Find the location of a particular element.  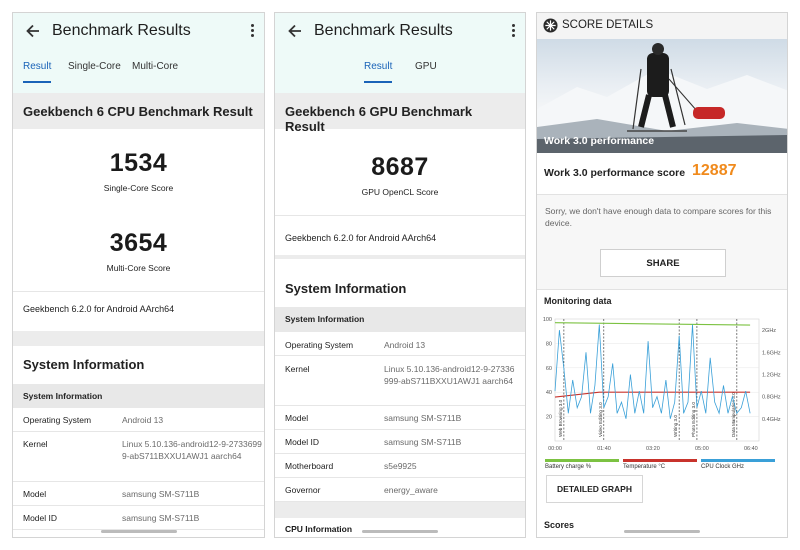

skier-illustration is located at coordinates (662, 98).